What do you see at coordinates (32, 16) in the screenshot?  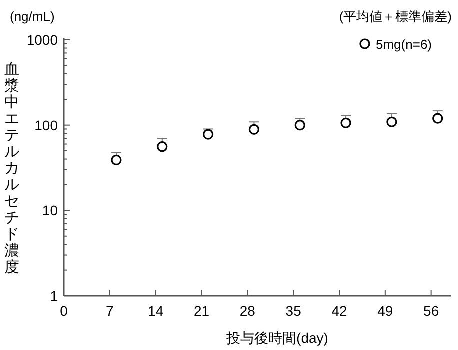 I see `text: (ng/mL)` at bounding box center [32, 16].